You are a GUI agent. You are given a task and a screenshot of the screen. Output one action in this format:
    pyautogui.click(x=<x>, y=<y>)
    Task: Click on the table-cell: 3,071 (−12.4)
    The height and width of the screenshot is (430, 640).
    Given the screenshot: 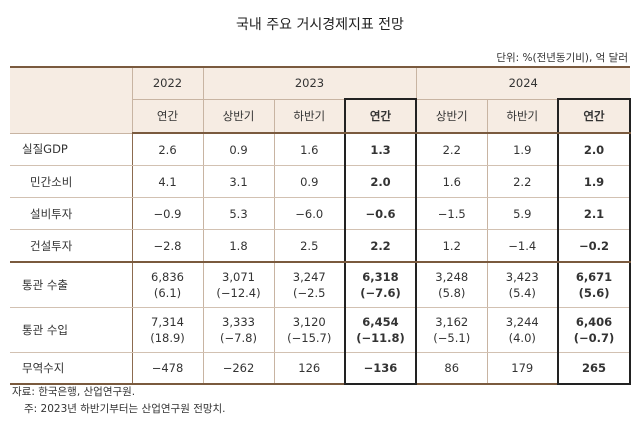 What is the action you would take?
    pyautogui.click(x=238, y=285)
    